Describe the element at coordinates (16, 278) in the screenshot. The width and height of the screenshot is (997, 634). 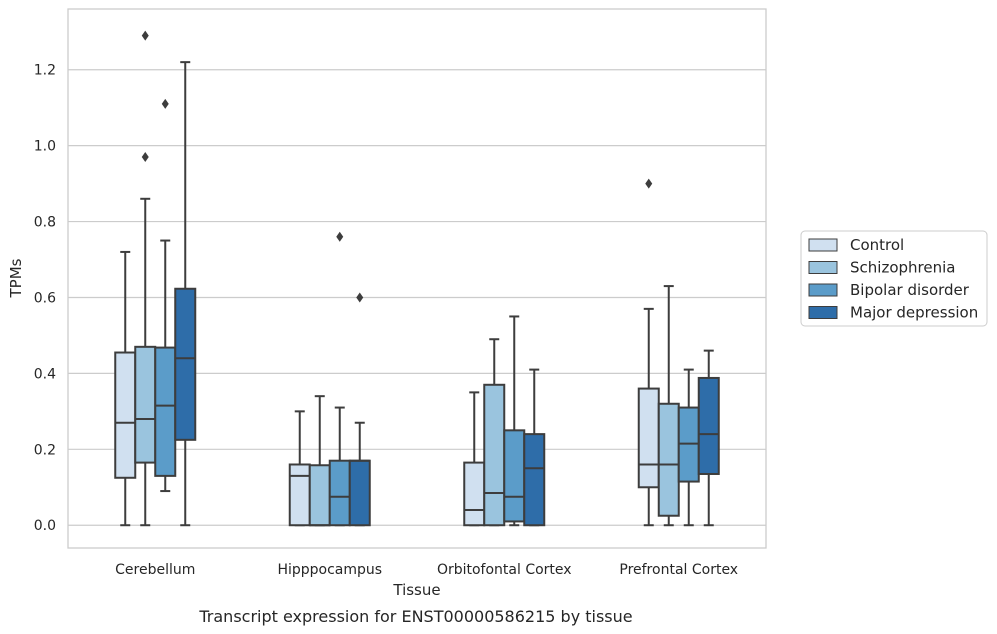
I see `y-axis-label: TPMs` at that location.